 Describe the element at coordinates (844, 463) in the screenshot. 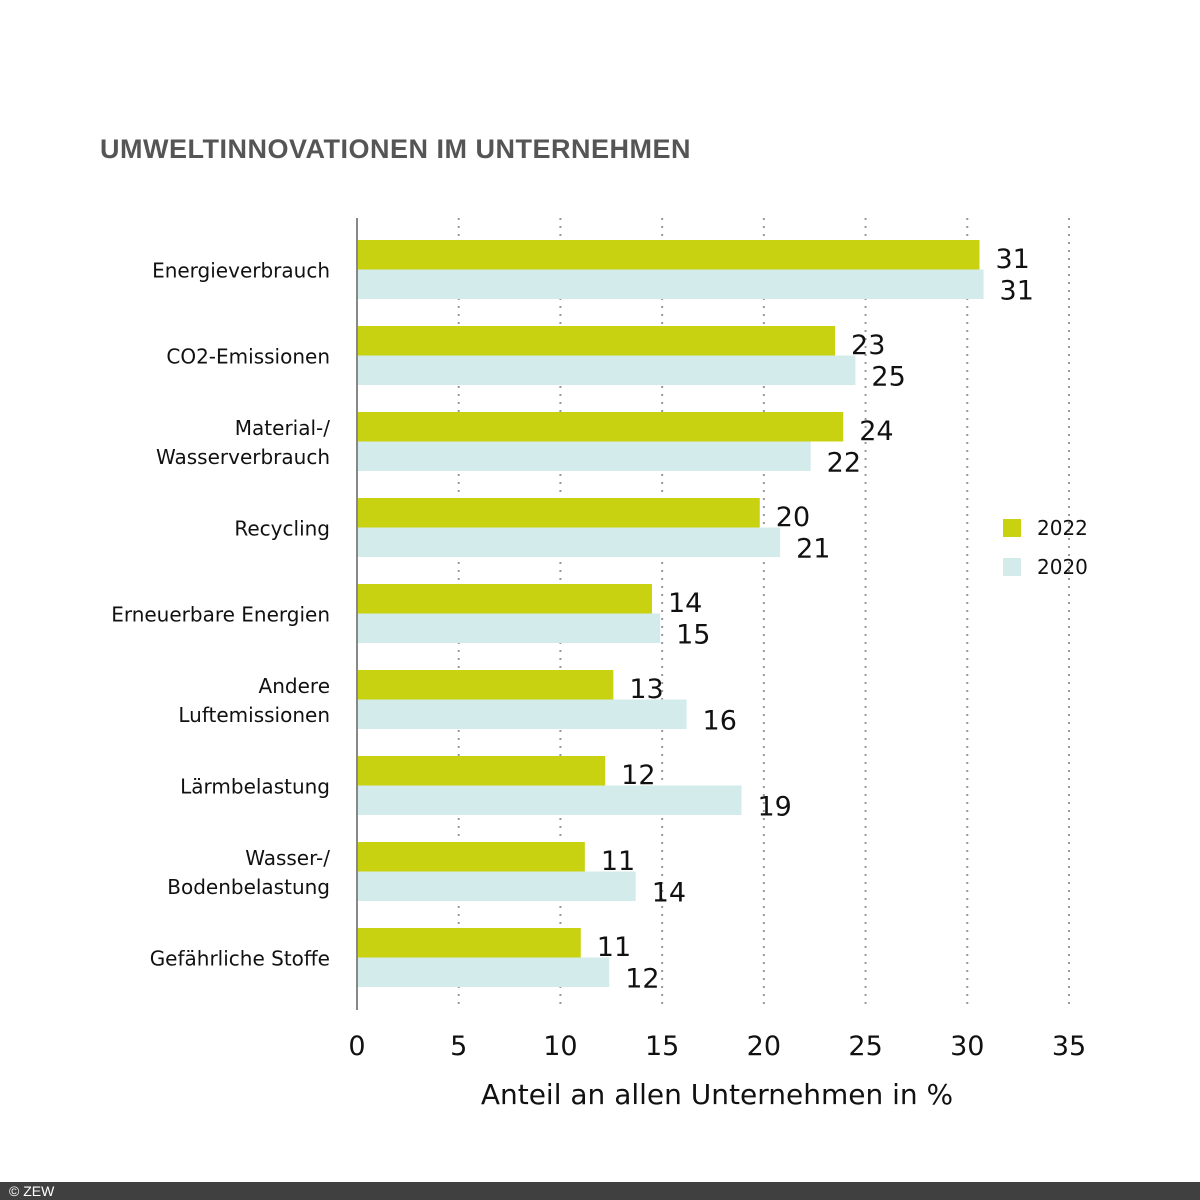

I see `data-label-2020: 22` at that location.